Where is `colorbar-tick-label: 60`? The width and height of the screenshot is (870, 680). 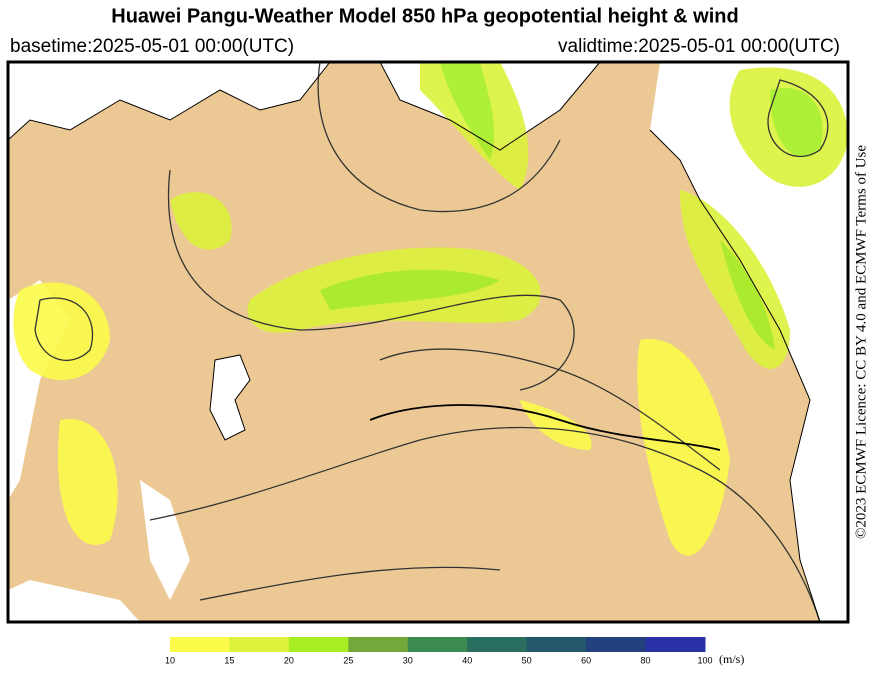
colorbar-tick-label: 60 is located at coordinates (586, 660).